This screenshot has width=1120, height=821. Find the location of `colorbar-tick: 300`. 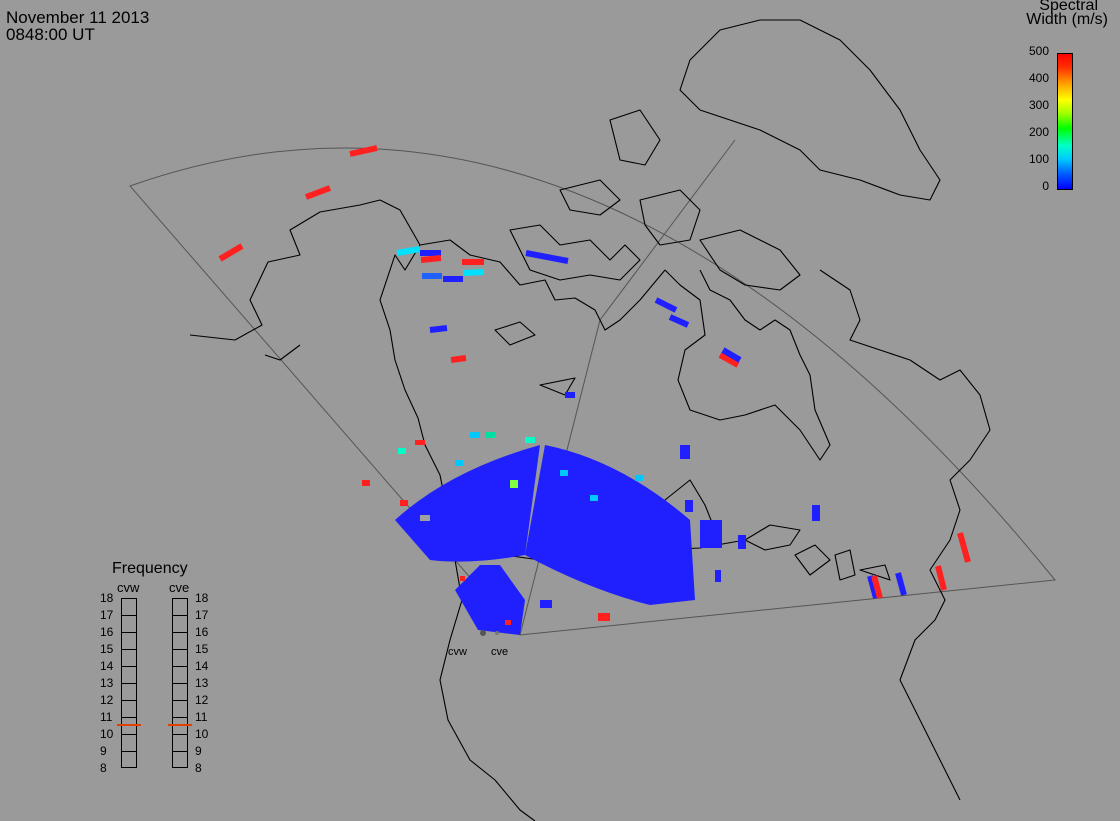

colorbar-tick: 300 is located at coordinates (1038, 105).